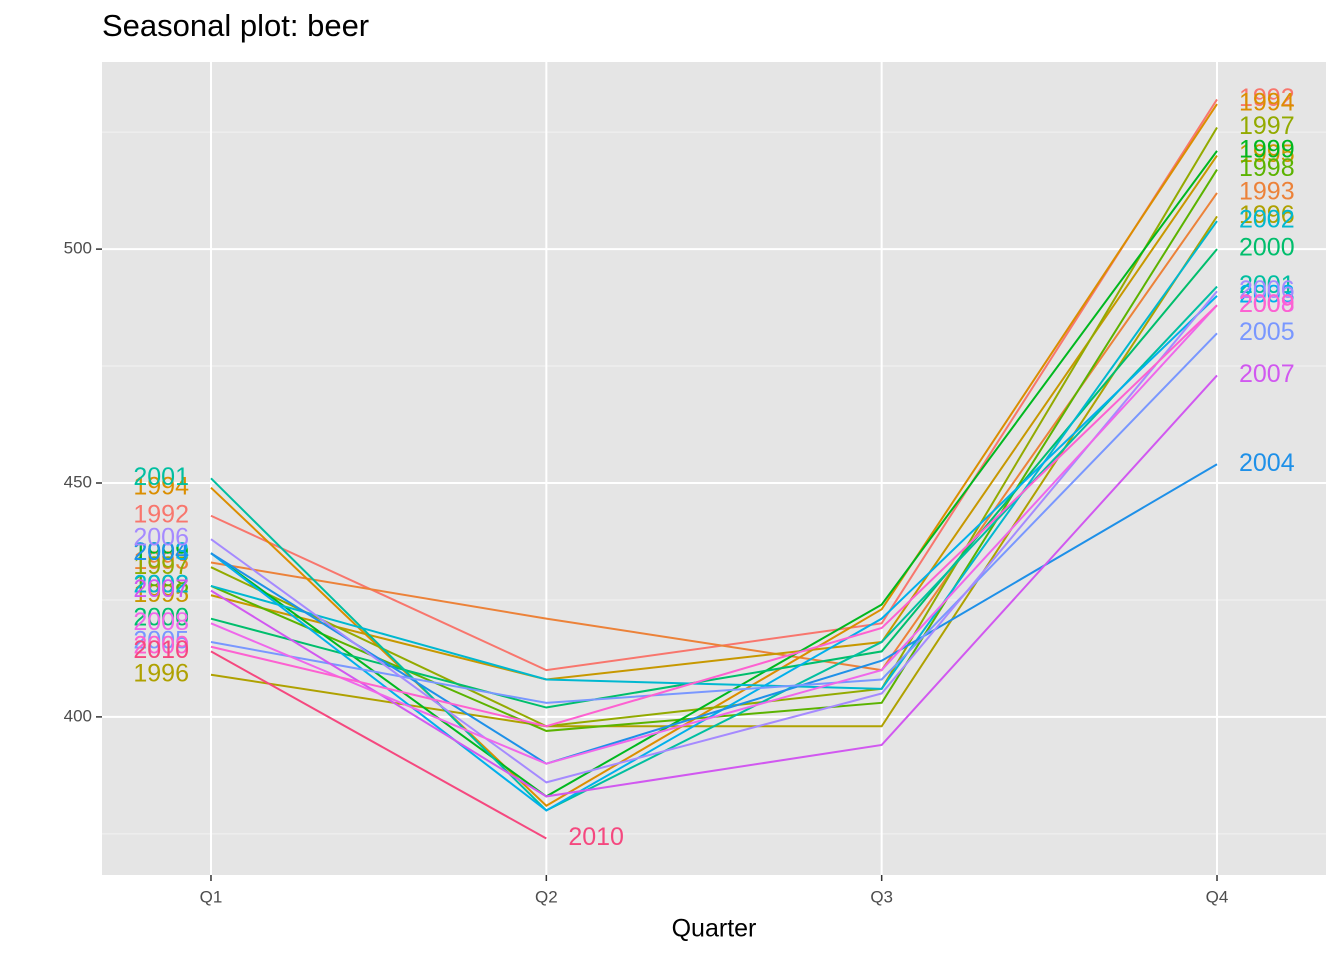 The image size is (1344, 960). What do you see at coordinates (78, 248) in the screenshot?
I see `y-tick-label: 500` at bounding box center [78, 248].